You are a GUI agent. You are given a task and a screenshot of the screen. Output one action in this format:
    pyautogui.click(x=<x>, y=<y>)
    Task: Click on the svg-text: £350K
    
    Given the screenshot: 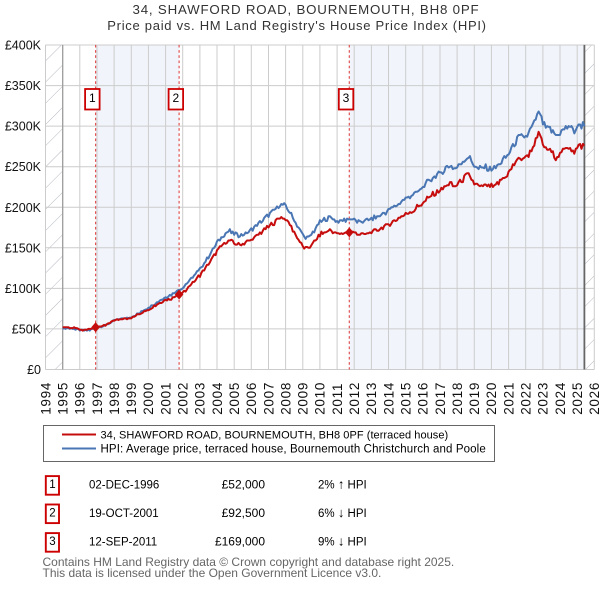 What is the action you would take?
    pyautogui.click(x=23, y=86)
    